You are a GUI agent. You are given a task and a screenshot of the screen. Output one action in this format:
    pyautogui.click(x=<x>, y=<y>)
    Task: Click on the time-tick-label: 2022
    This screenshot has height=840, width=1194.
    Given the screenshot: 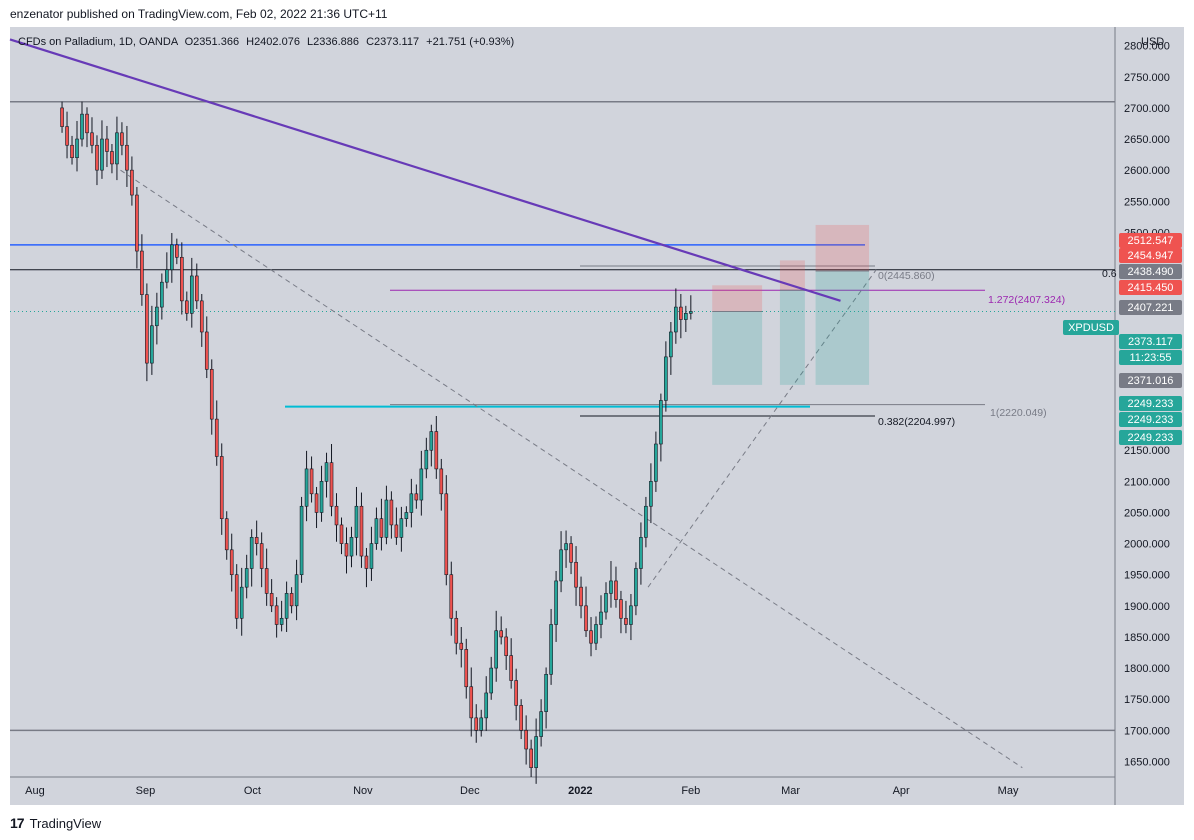 What is the action you would take?
    pyautogui.click(x=580, y=791)
    